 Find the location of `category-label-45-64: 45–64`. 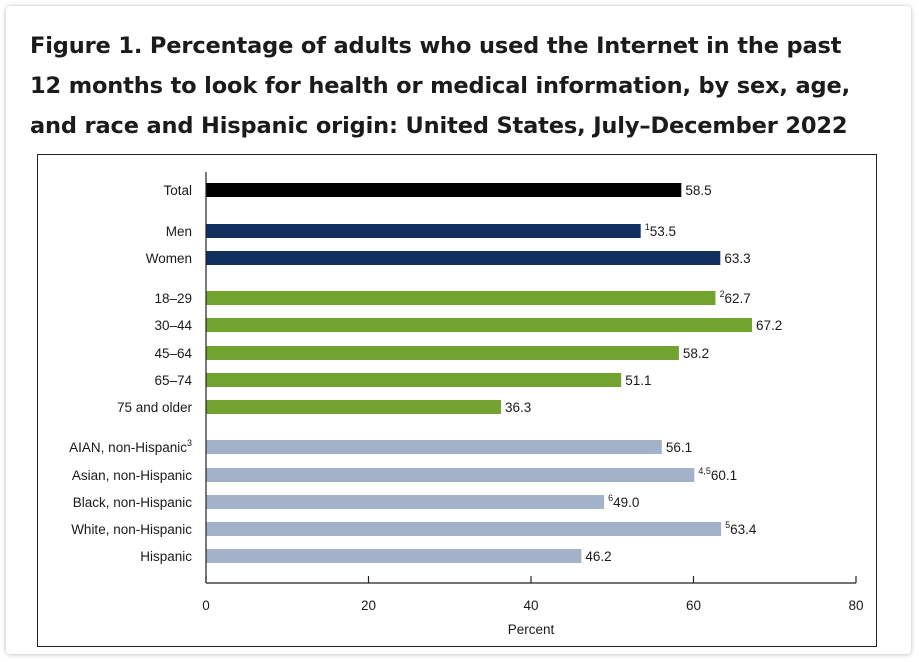

category-label-45-64: 45–64 is located at coordinates (173, 353).